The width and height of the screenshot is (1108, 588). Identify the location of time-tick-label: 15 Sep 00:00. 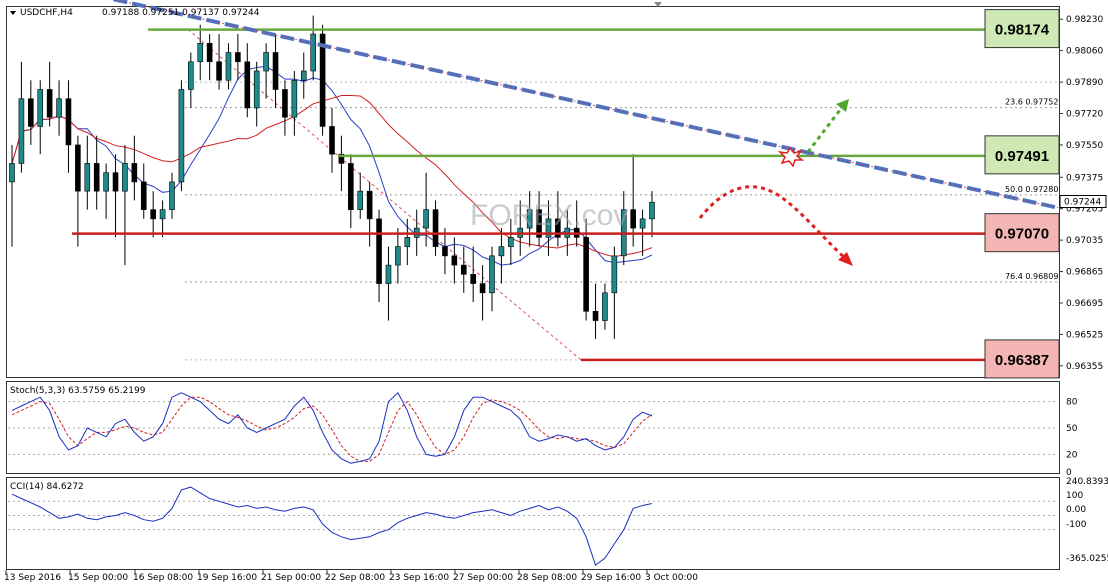
(98, 578).